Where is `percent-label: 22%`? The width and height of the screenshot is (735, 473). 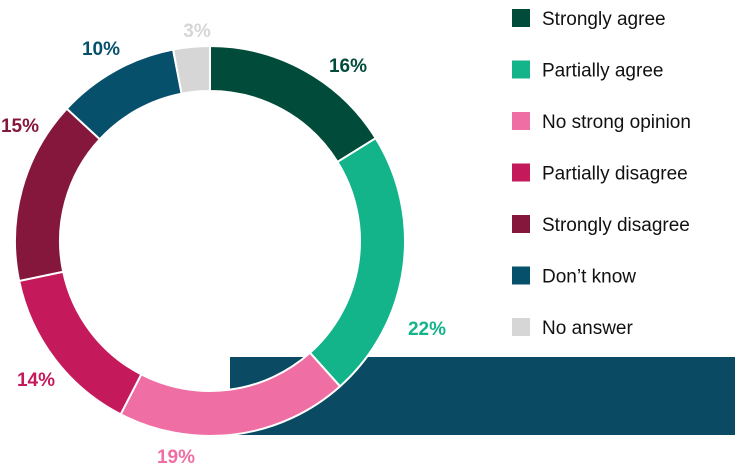
percent-label: 22% is located at coordinates (427, 329).